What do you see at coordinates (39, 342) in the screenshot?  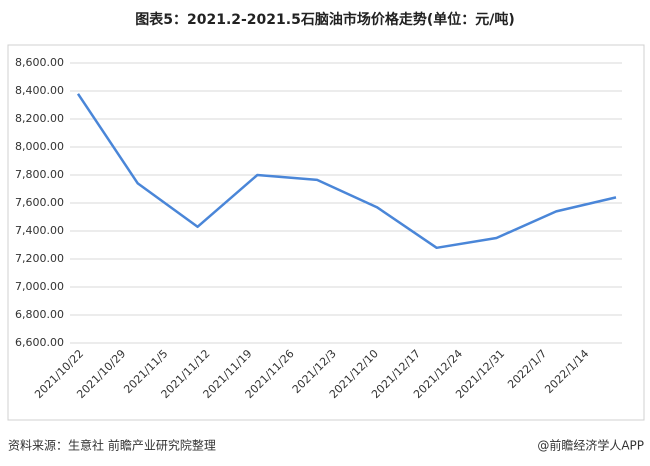 I see `y-tick-label: 6,600.00` at bounding box center [39, 342].